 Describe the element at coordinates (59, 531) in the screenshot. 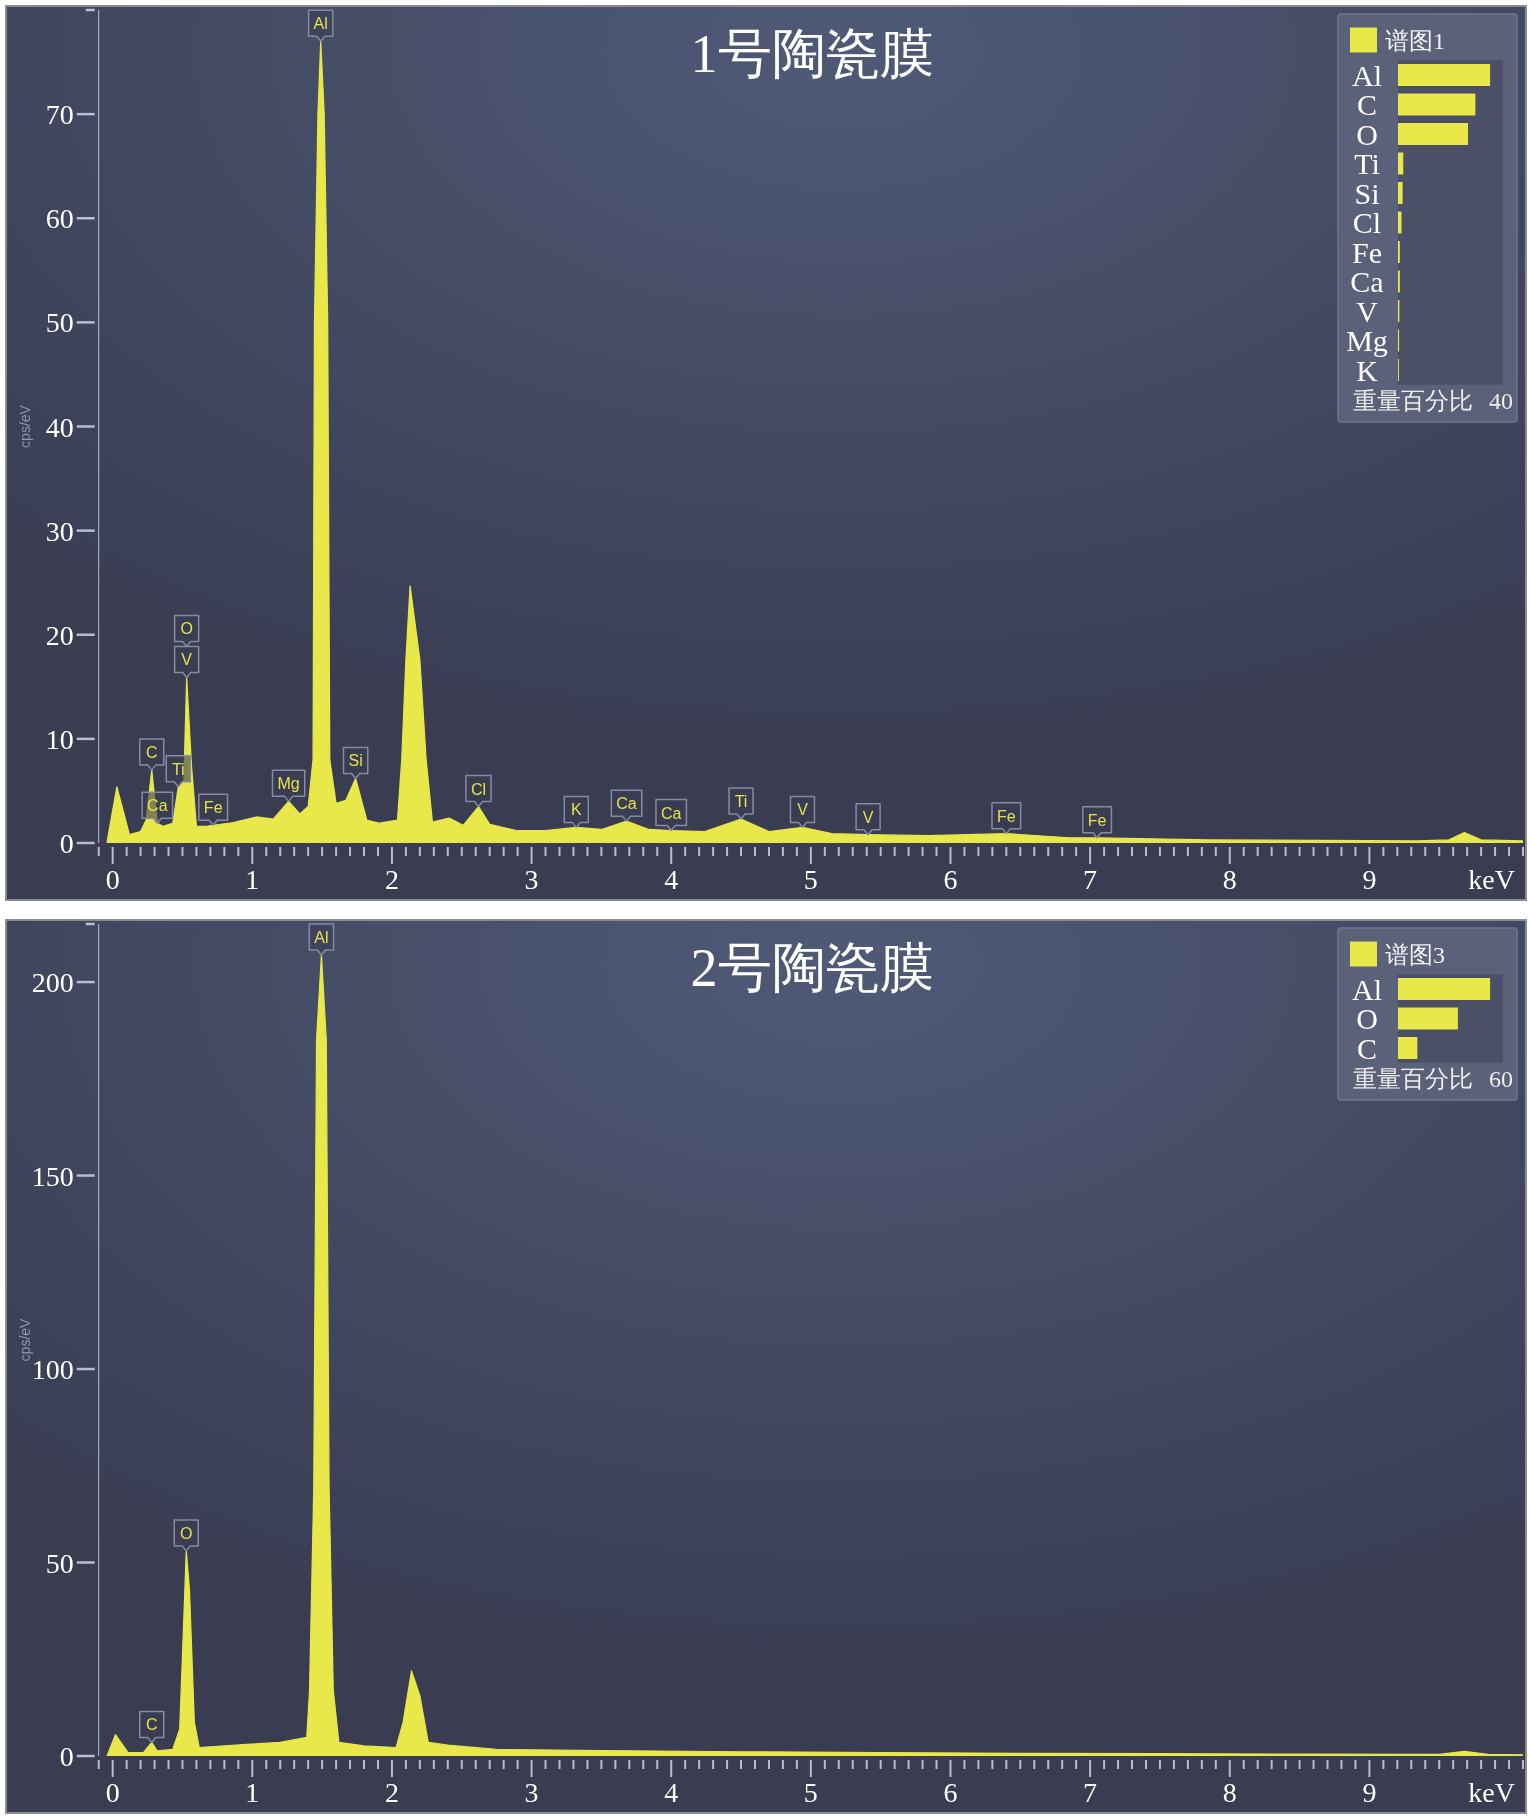

I see `y-tick-label: 30` at that location.